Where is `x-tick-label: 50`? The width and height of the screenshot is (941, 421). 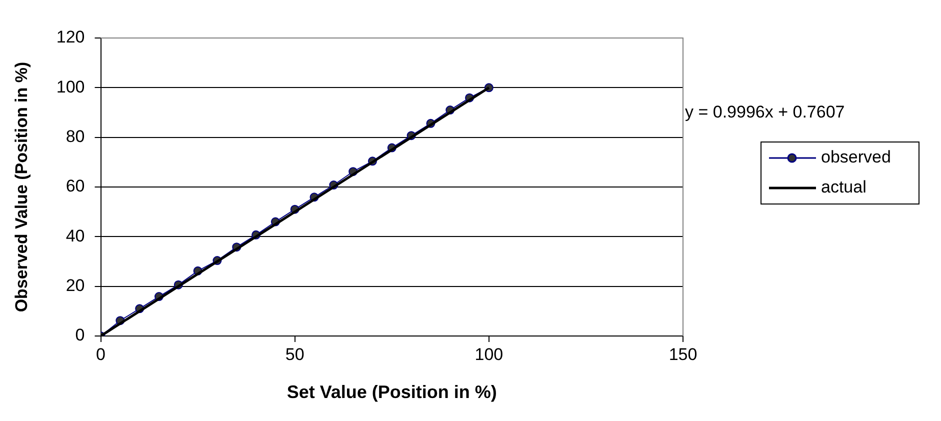
x-tick-label: 50 is located at coordinates (294, 354).